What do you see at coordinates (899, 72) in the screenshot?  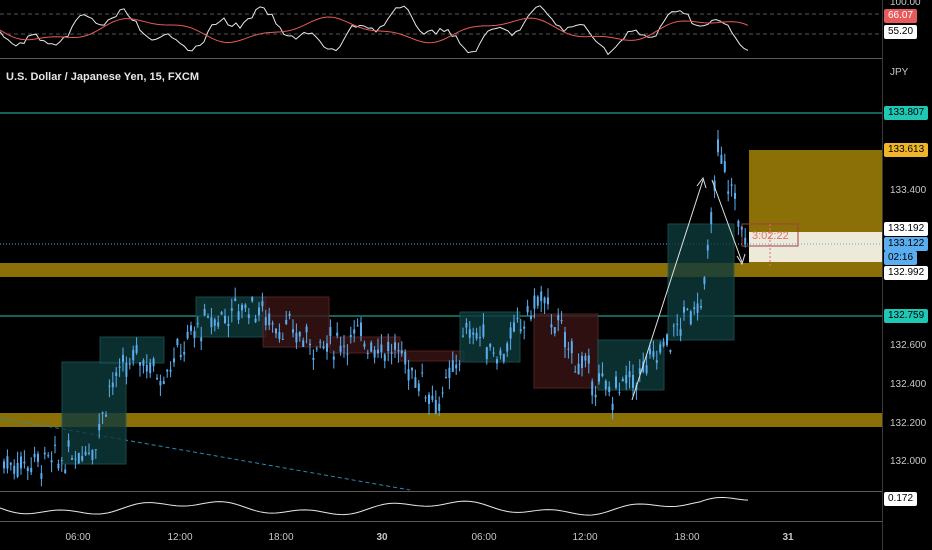 I see `currency-label: JPY` at bounding box center [899, 72].